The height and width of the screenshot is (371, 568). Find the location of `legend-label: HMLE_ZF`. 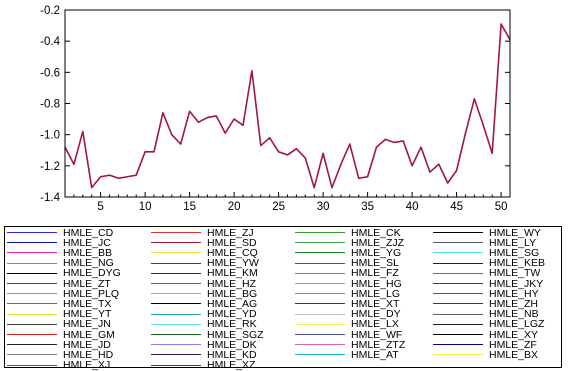

legend-label: HMLE_ZF is located at coordinates (513, 344).